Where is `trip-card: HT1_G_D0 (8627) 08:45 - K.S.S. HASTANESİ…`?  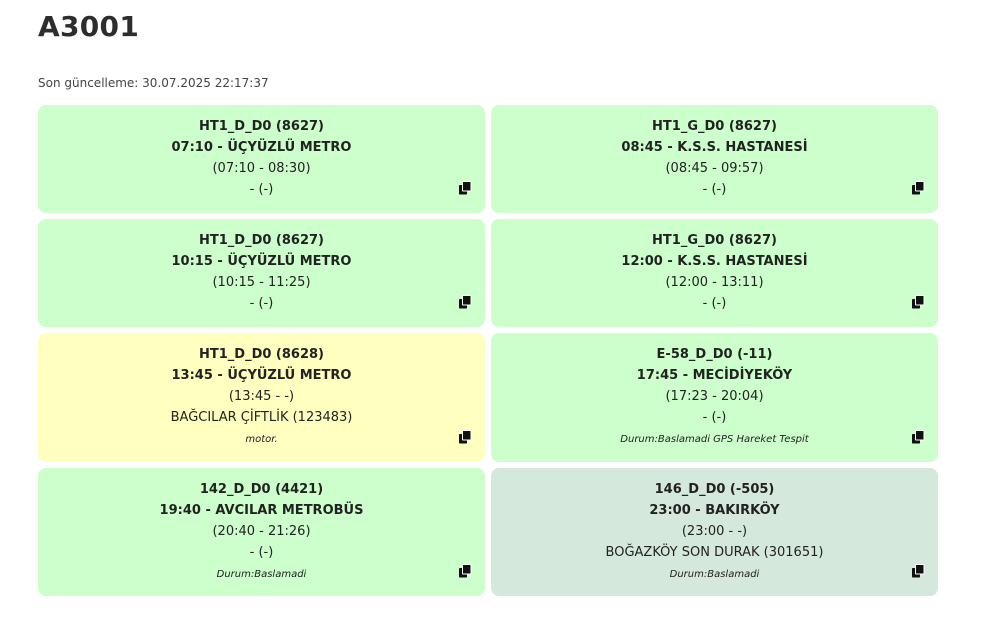
trip-card: HT1_G_D0 (8627) 08:45 - K.S.S. HASTANESİ… is located at coordinates (714, 159).